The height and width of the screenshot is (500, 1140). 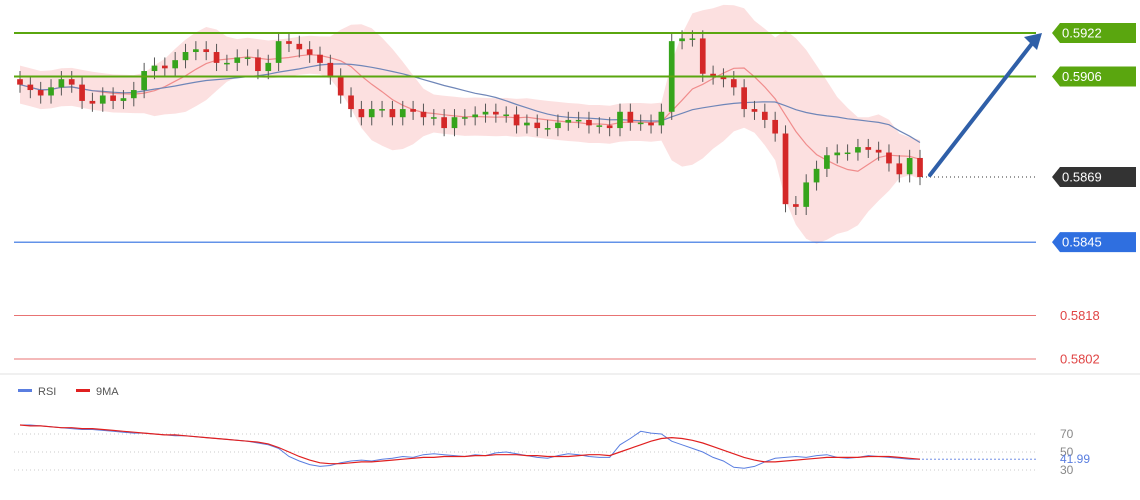 What do you see at coordinates (1033, 41) in the screenshot?
I see `arrow-head` at bounding box center [1033, 41].